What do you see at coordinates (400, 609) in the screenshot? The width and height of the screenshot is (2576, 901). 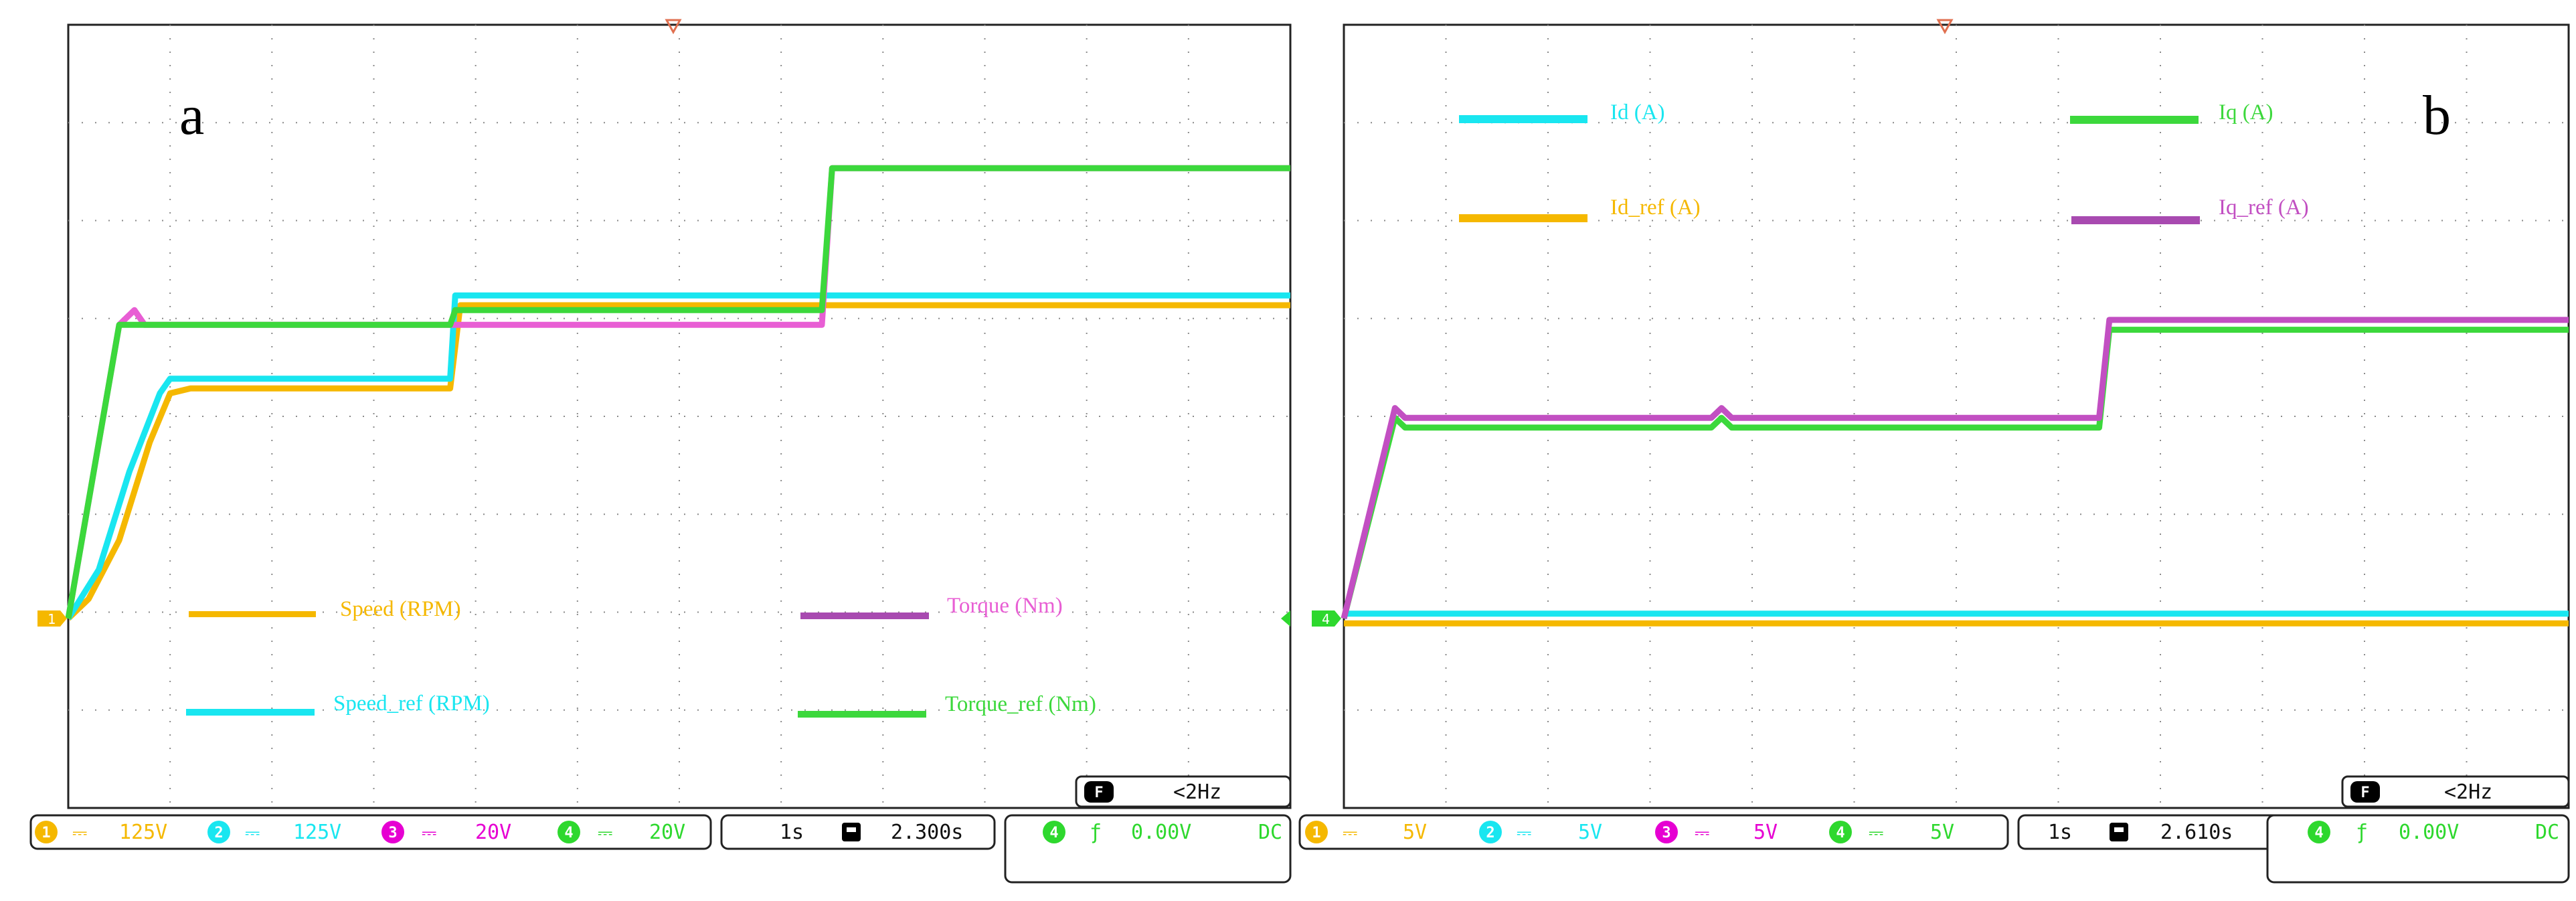 I see `legend-label-speed: Speed (RPM)` at bounding box center [400, 609].